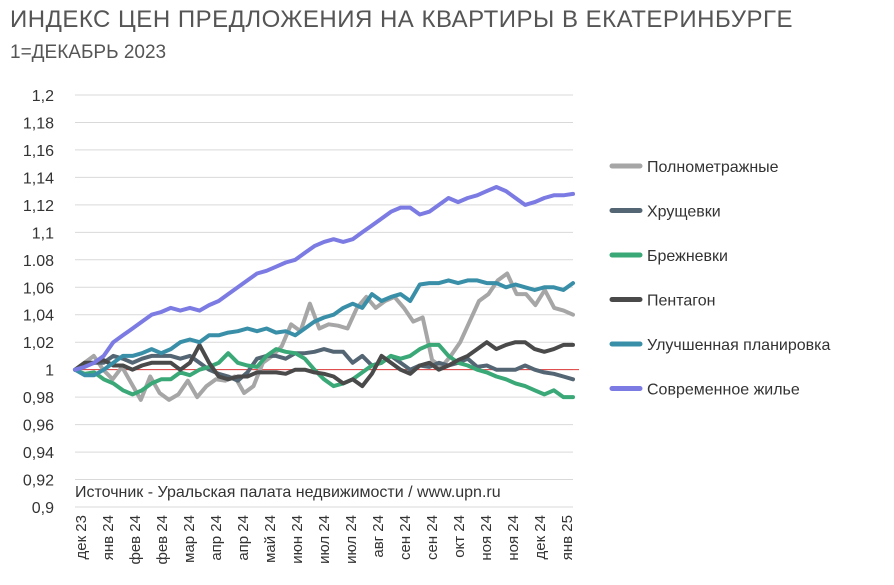  I want to click on x-tick-label: май 24, so click(270, 539).